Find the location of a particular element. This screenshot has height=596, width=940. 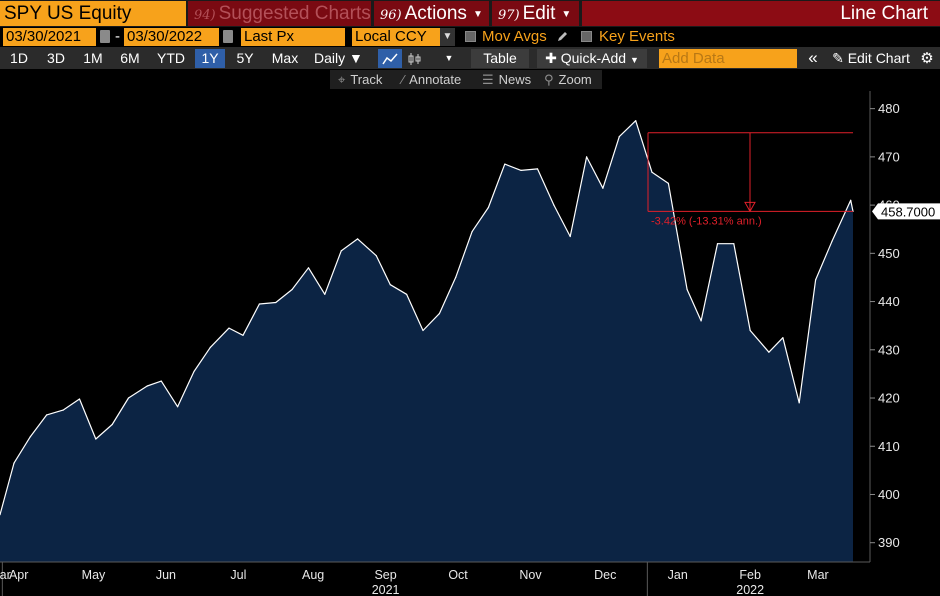

quick-add-label: Quick-Add is located at coordinates (593, 58).